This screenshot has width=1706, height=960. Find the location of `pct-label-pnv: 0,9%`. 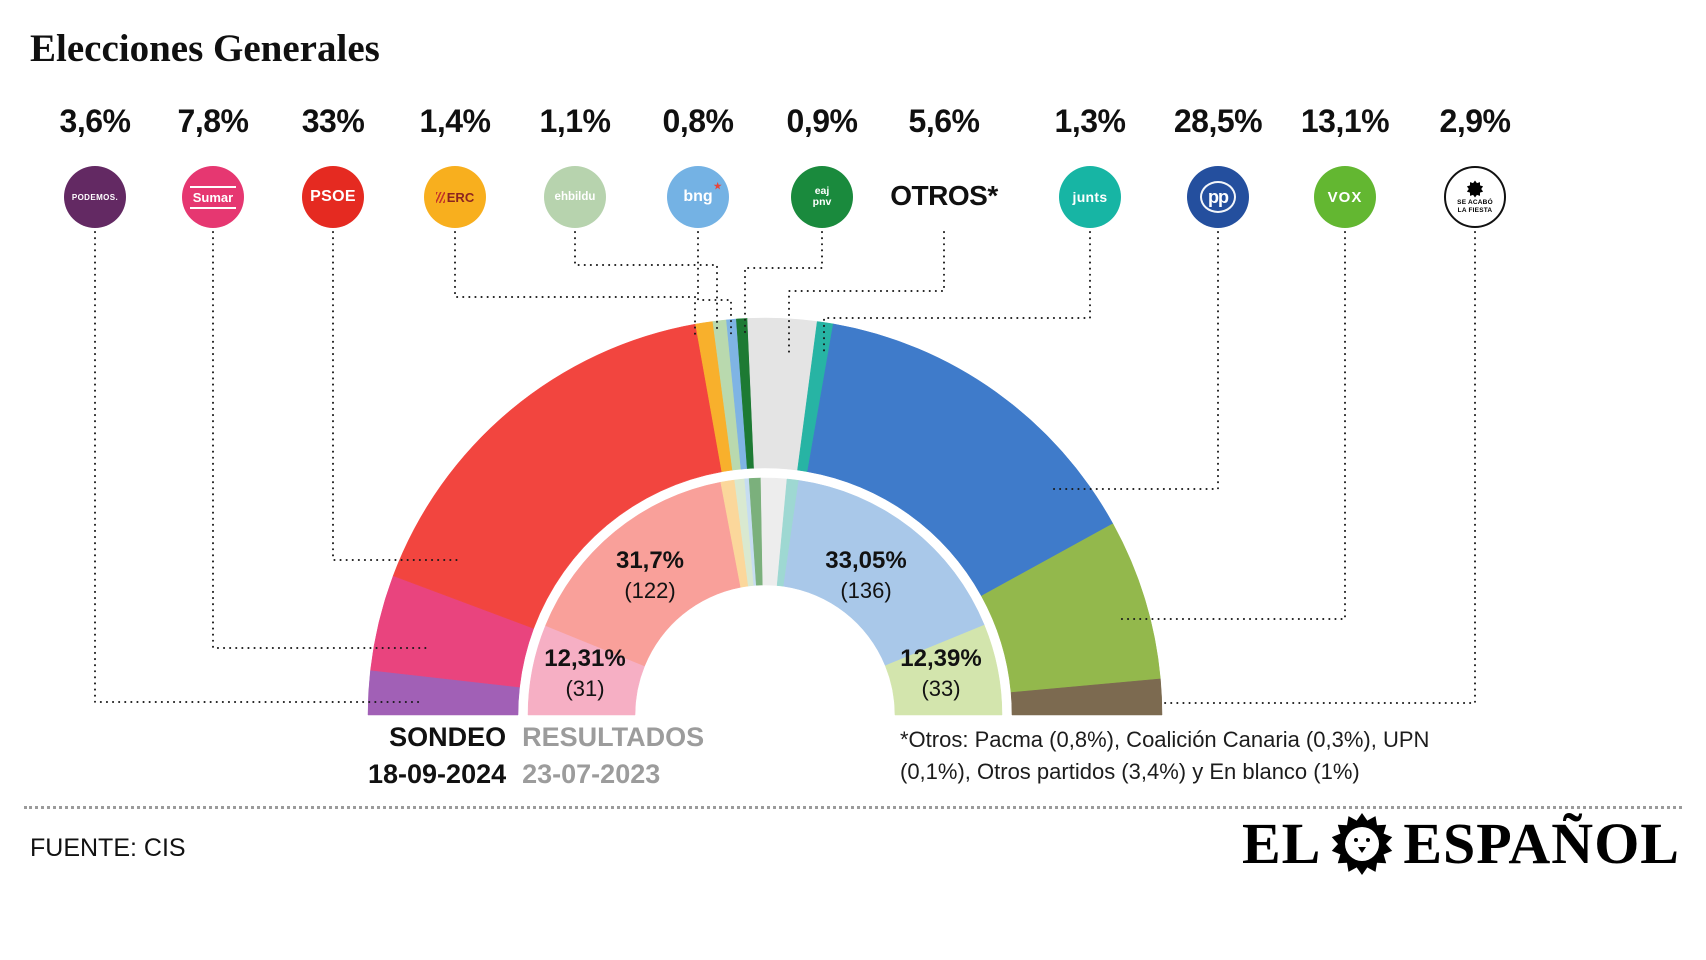

pct-label-pnv: 0,9% is located at coordinates (822, 121).